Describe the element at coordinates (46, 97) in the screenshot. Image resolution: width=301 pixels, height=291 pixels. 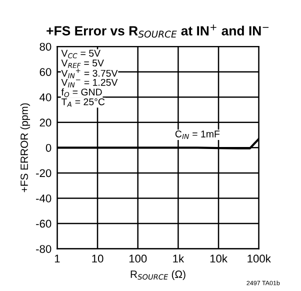
I see `y-tick-label: 40` at that location.